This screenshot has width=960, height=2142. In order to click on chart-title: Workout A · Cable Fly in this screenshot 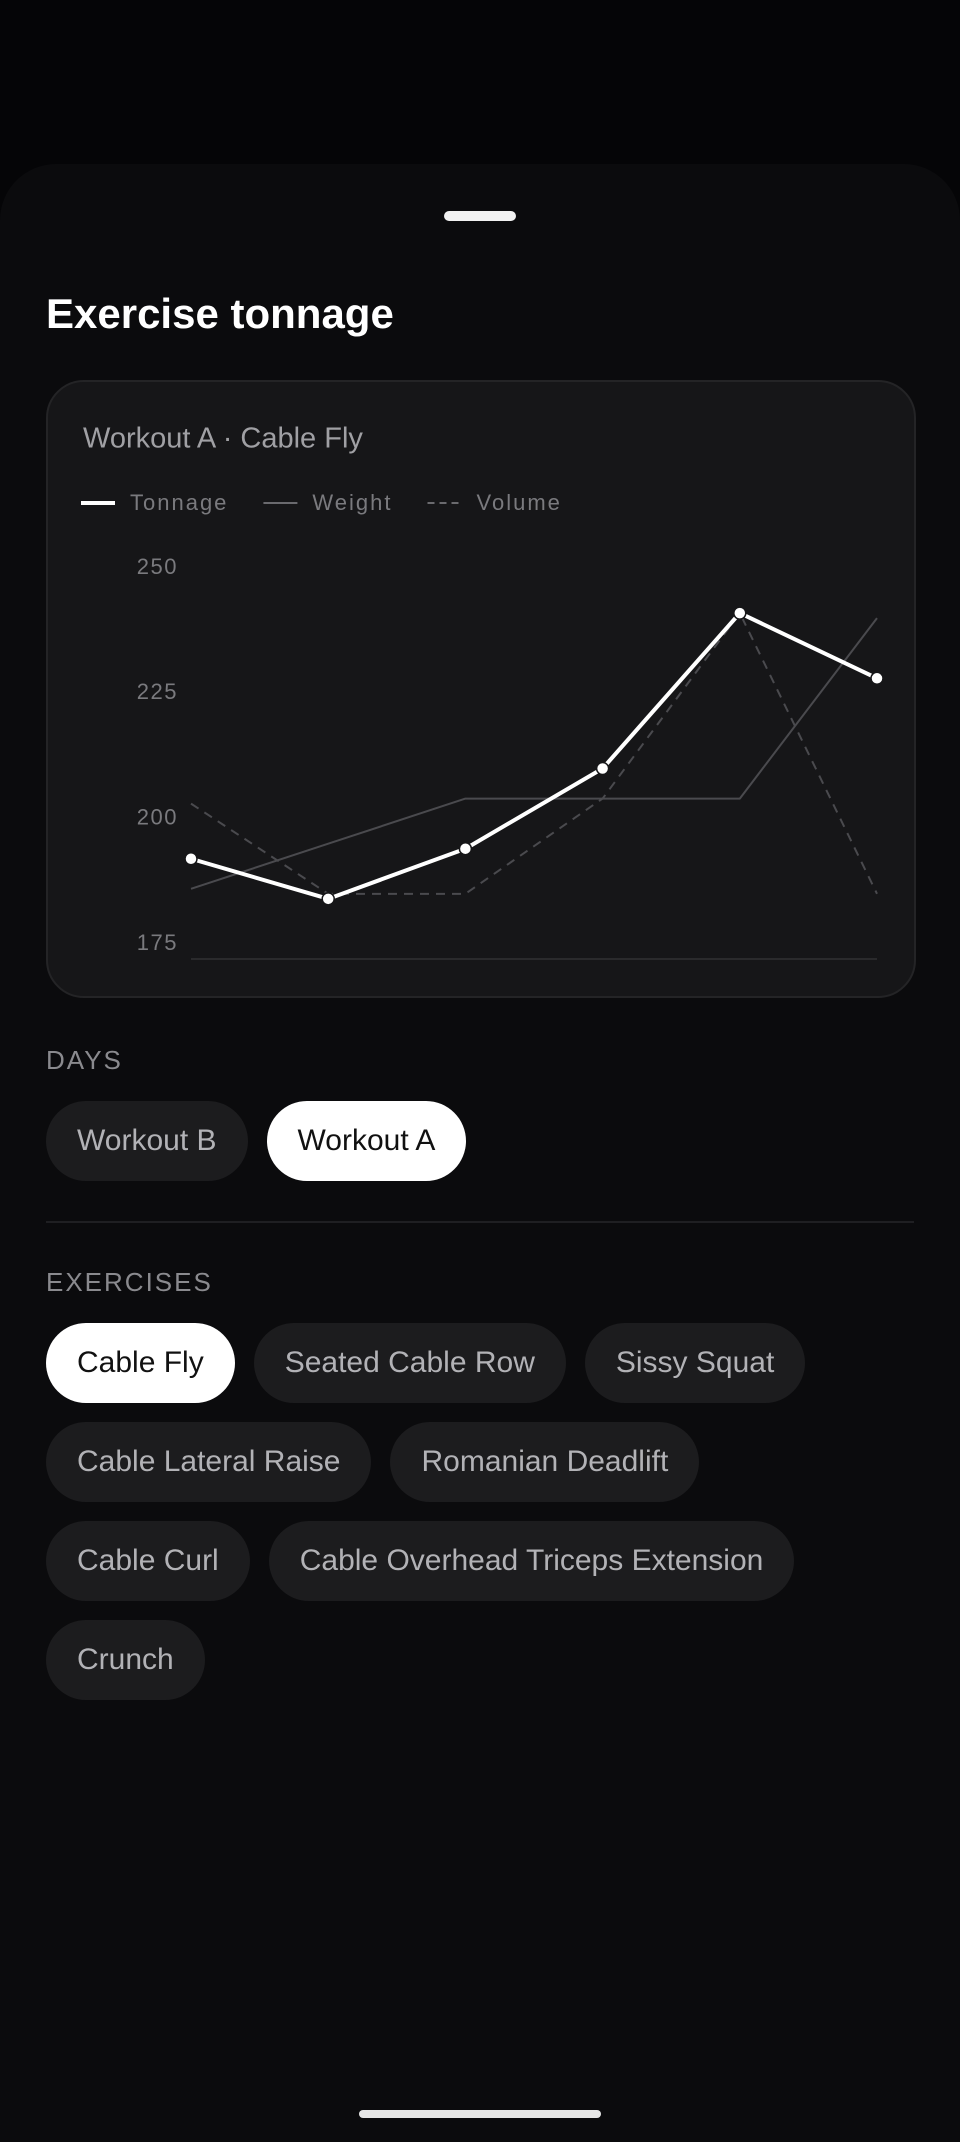, I will do `click(223, 439)`.